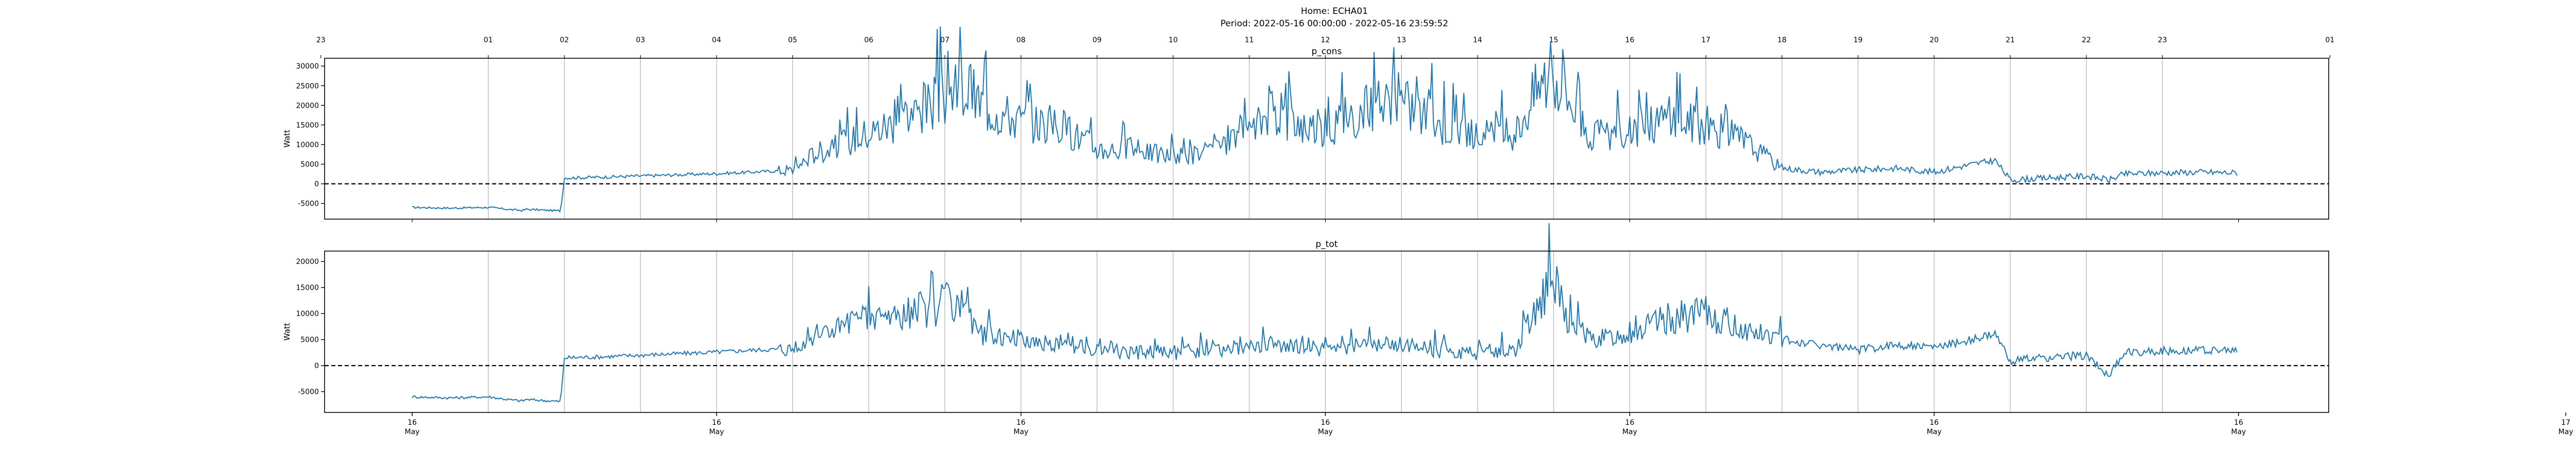 This screenshot has height=464, width=2576. I want to click on x-top-tick-label: 08, so click(1021, 40).